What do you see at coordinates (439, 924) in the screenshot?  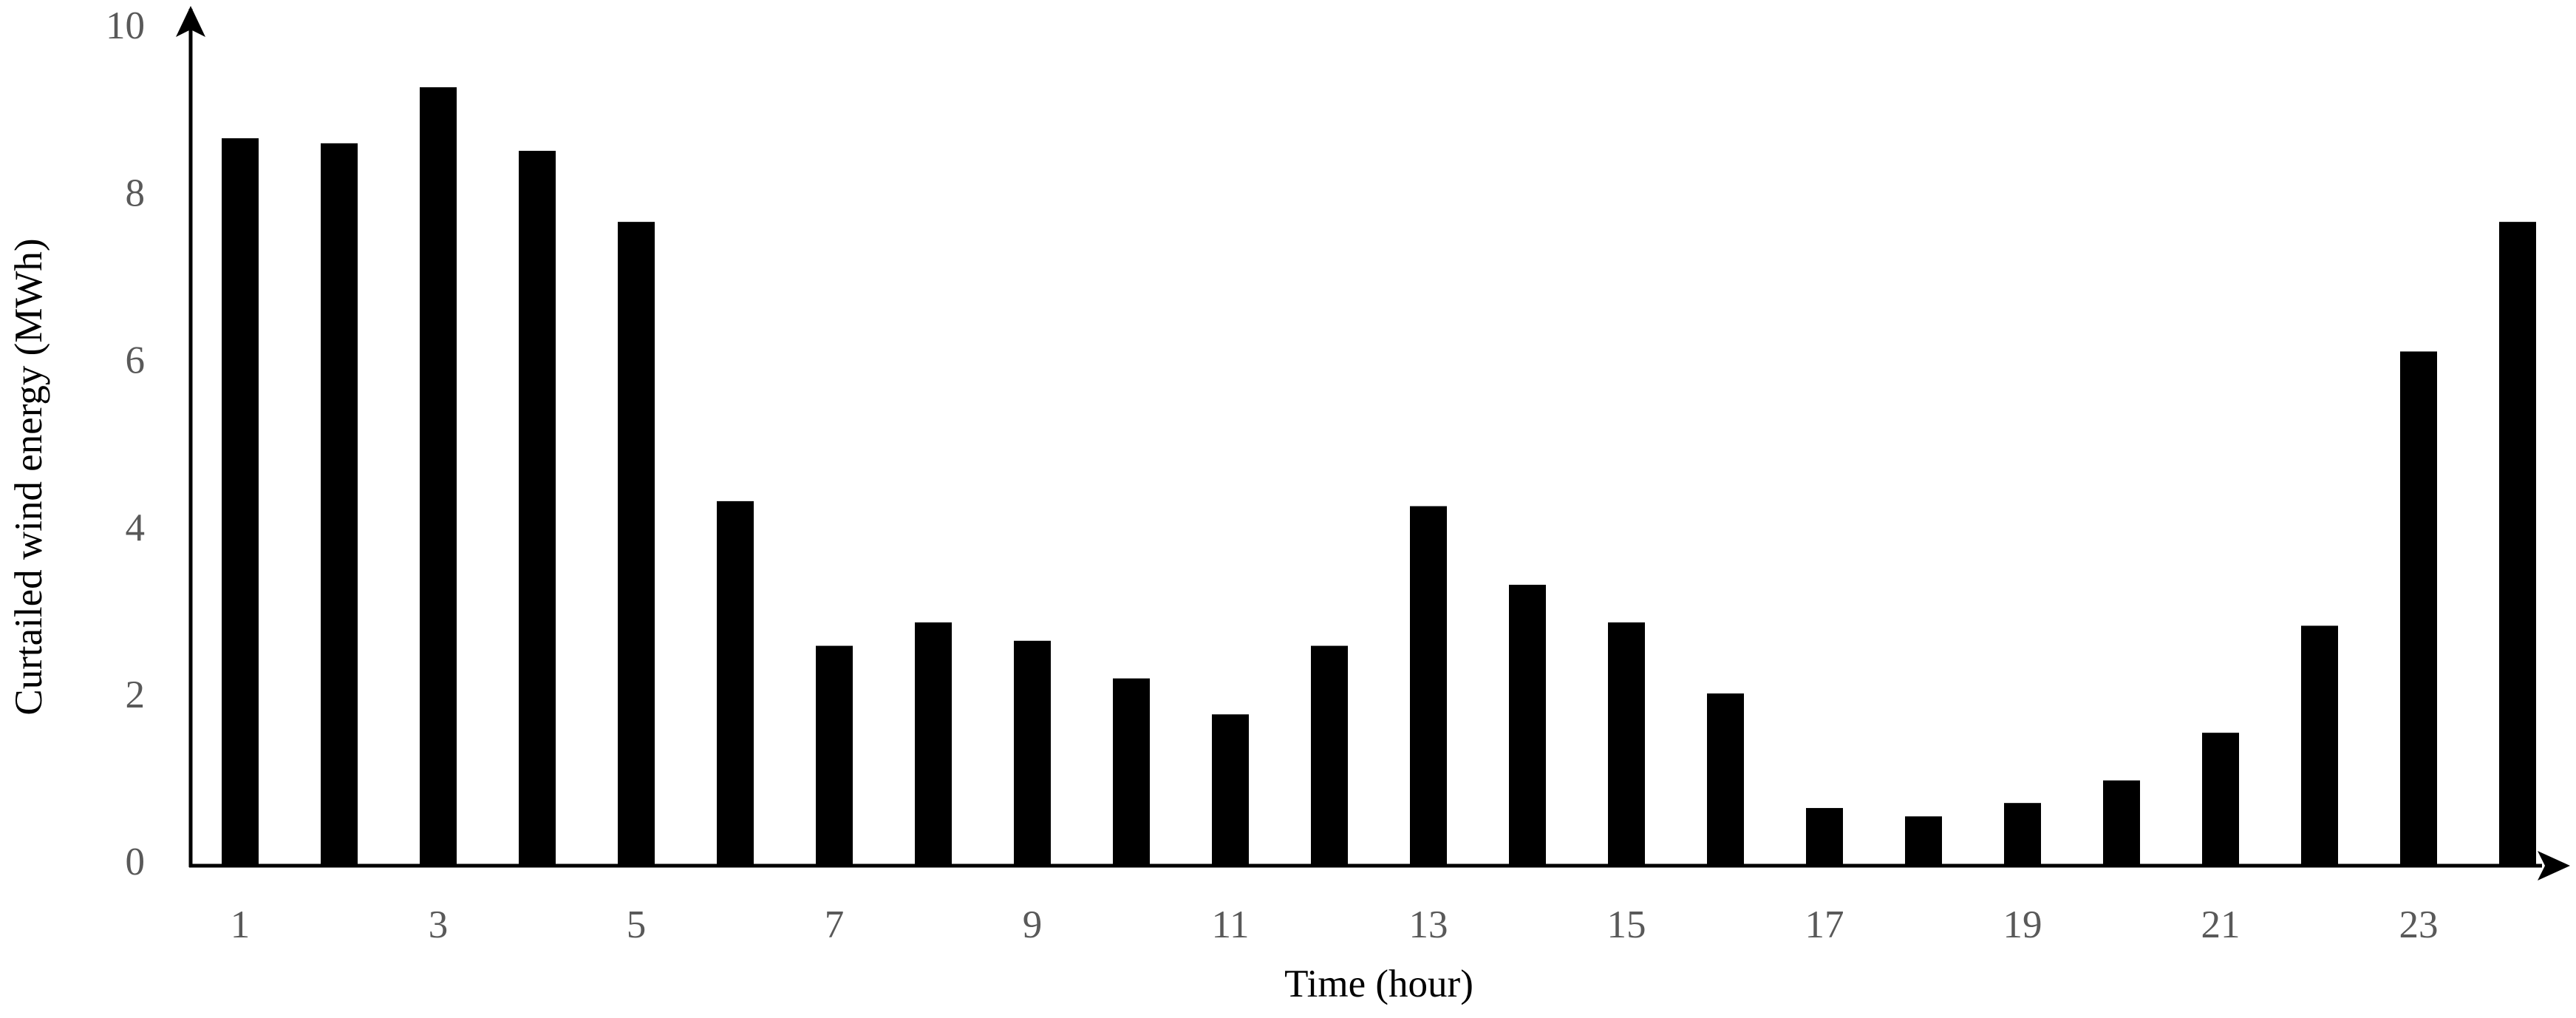 I see `x-tick-label: 3` at bounding box center [439, 924].